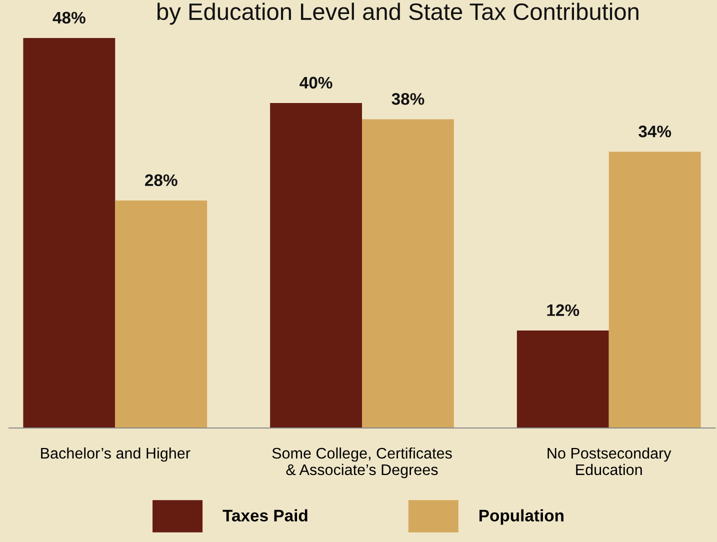 The height and width of the screenshot is (542, 717). I want to click on data-label: 34%, so click(655, 132).